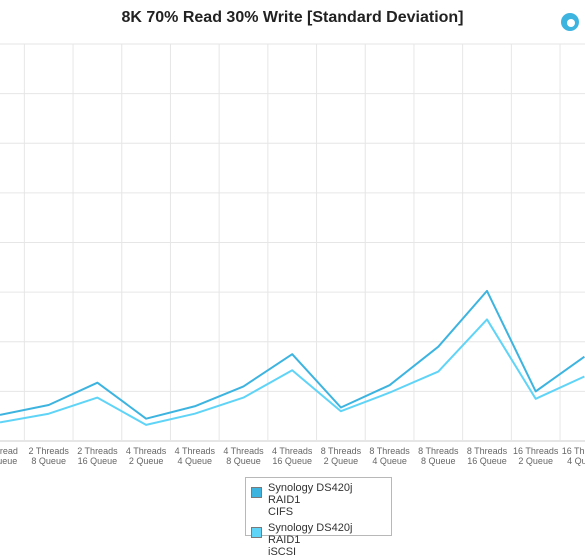  Describe the element at coordinates (49, 456) in the screenshot. I see `x-tick-label: 2 Threads 8 Queue` at that location.